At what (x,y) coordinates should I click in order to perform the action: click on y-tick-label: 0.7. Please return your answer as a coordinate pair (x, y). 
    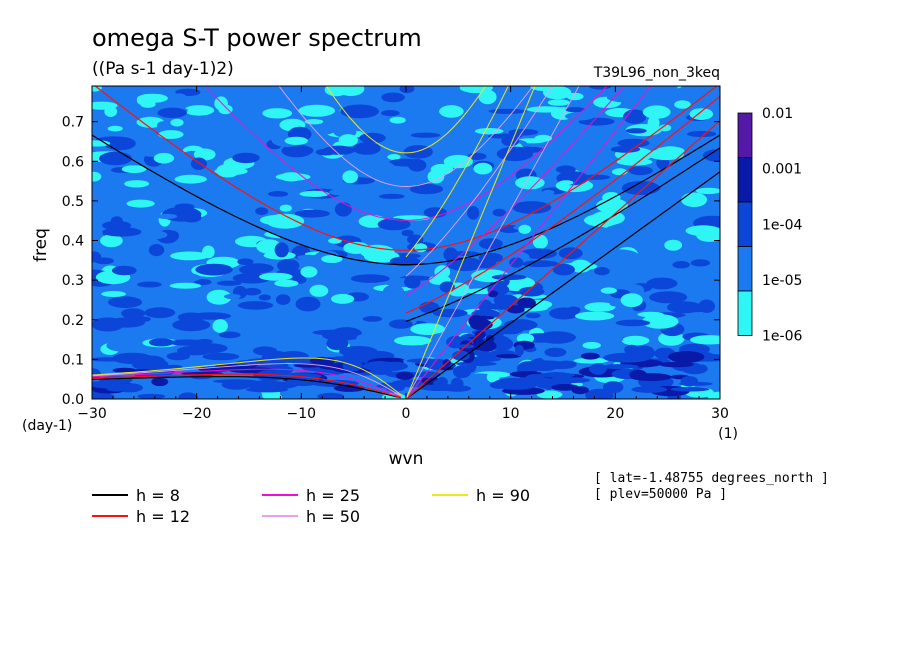
    Looking at the image, I should click on (73, 123).